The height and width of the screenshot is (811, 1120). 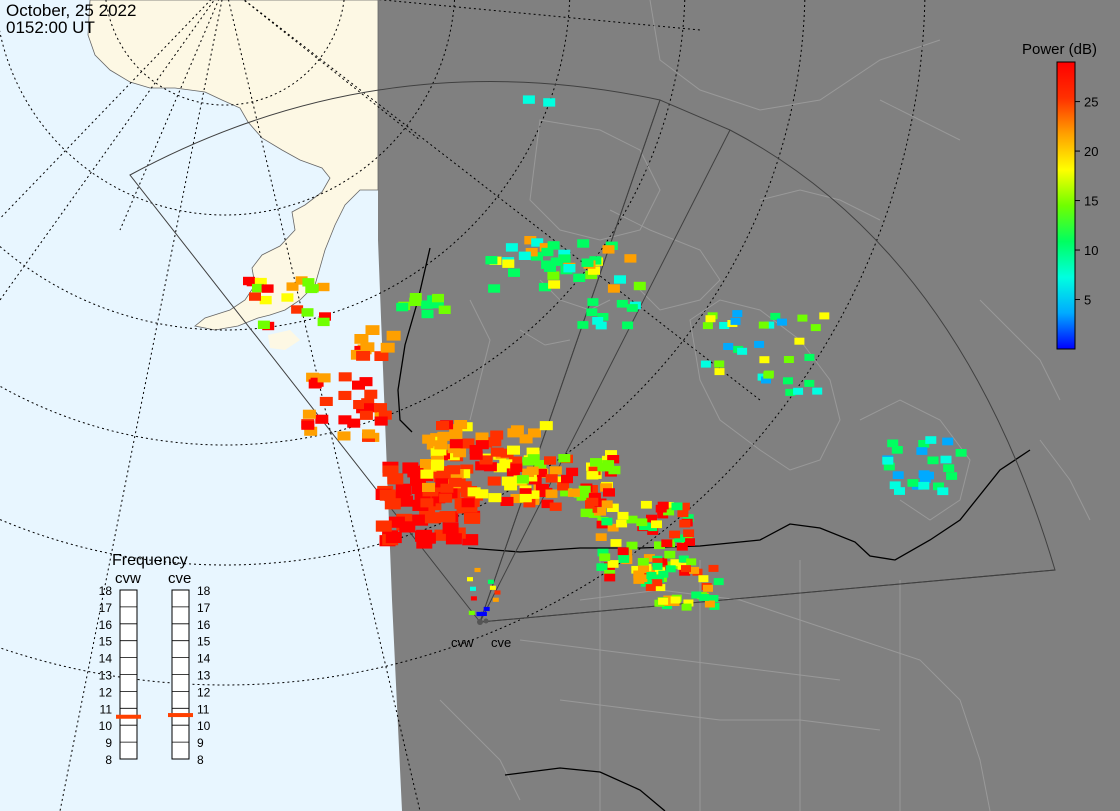 What do you see at coordinates (749, 505) in the screenshot?
I see `canada-us-border` at bounding box center [749, 505].